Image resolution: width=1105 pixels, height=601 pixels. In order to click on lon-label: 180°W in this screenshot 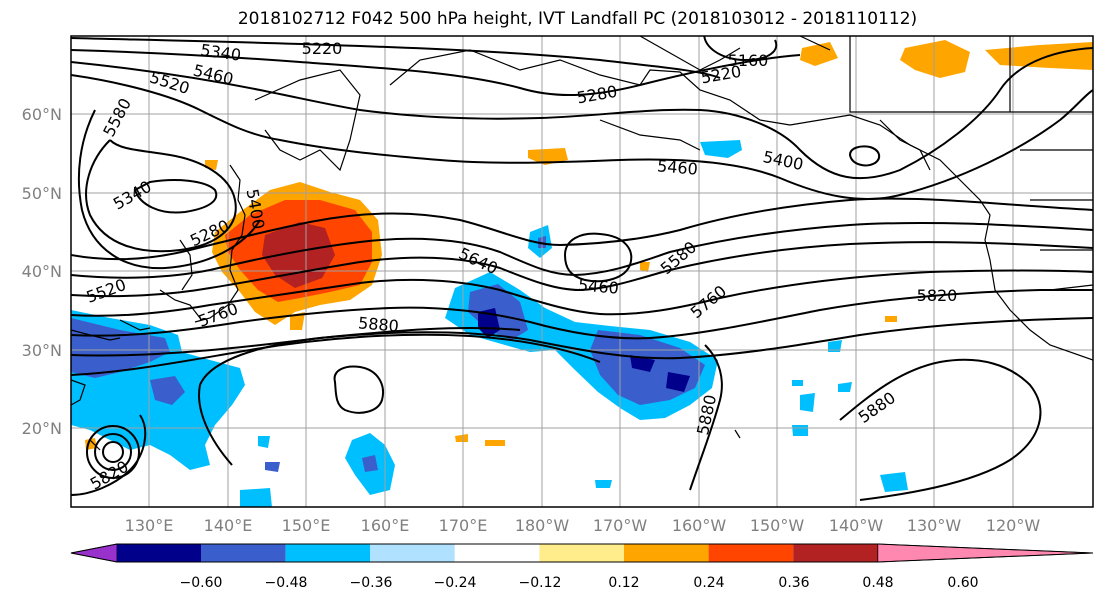, I will do `click(542, 525)`.